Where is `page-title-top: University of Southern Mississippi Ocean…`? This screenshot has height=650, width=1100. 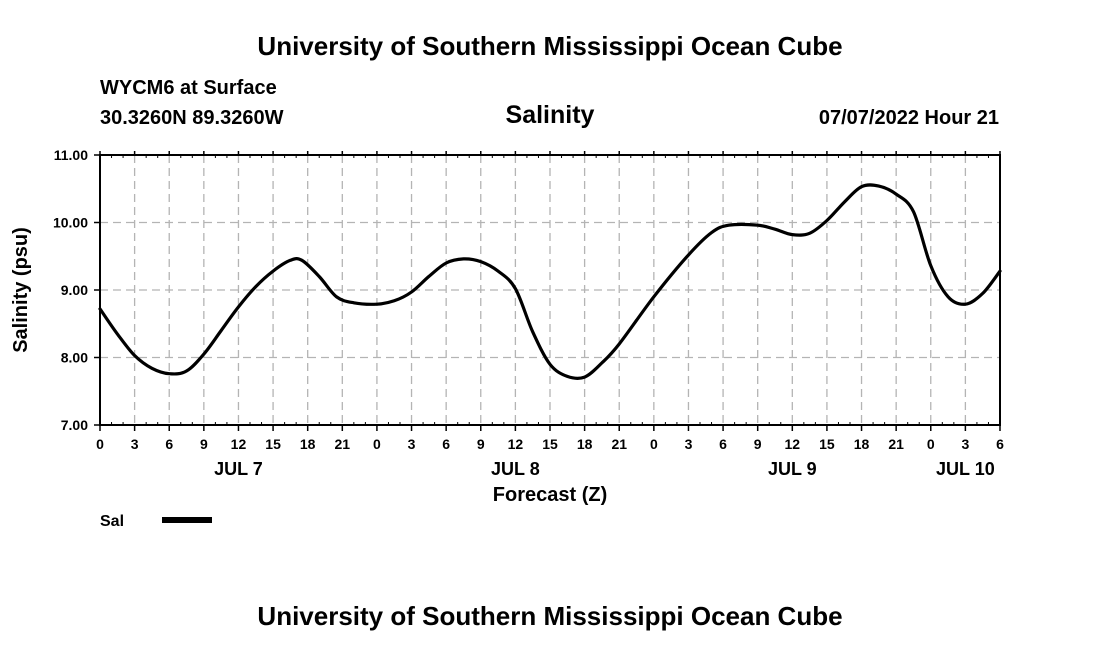
page-title-top: University of Southern Mississippi Ocean… is located at coordinates (550, 46).